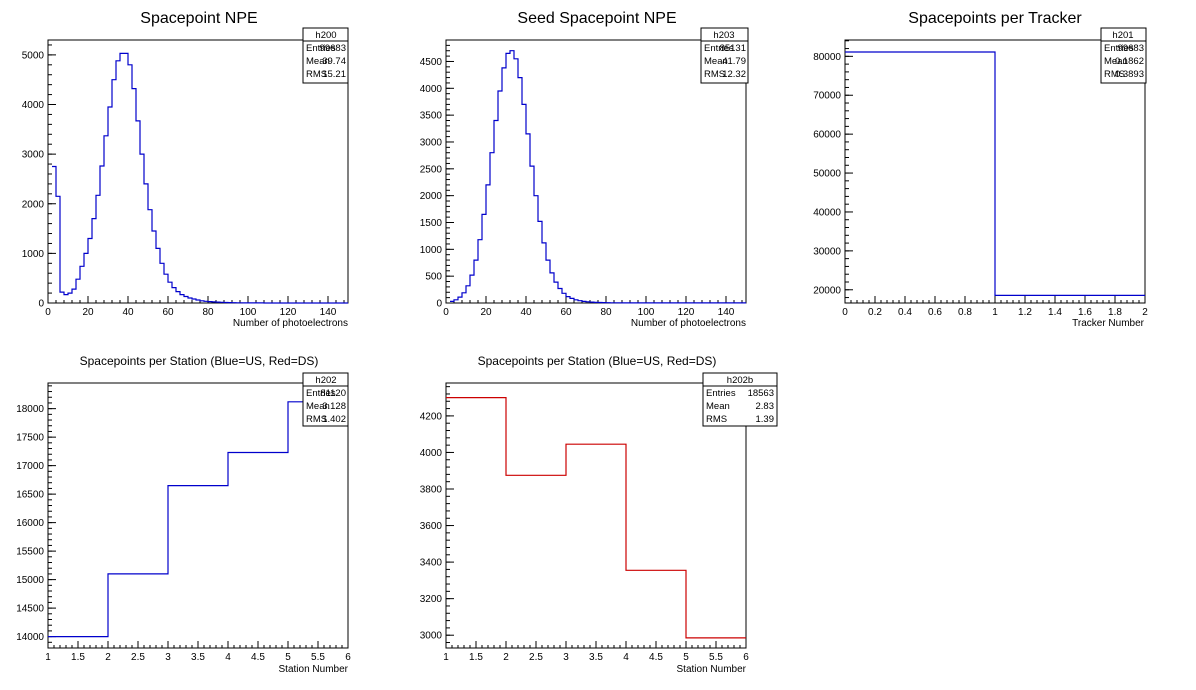 Image resolution: width=1196 pixels, height=690 pixels. Describe the element at coordinates (688, 323) in the screenshot. I see `x-axis-label: Number of photoelectrons` at that location.